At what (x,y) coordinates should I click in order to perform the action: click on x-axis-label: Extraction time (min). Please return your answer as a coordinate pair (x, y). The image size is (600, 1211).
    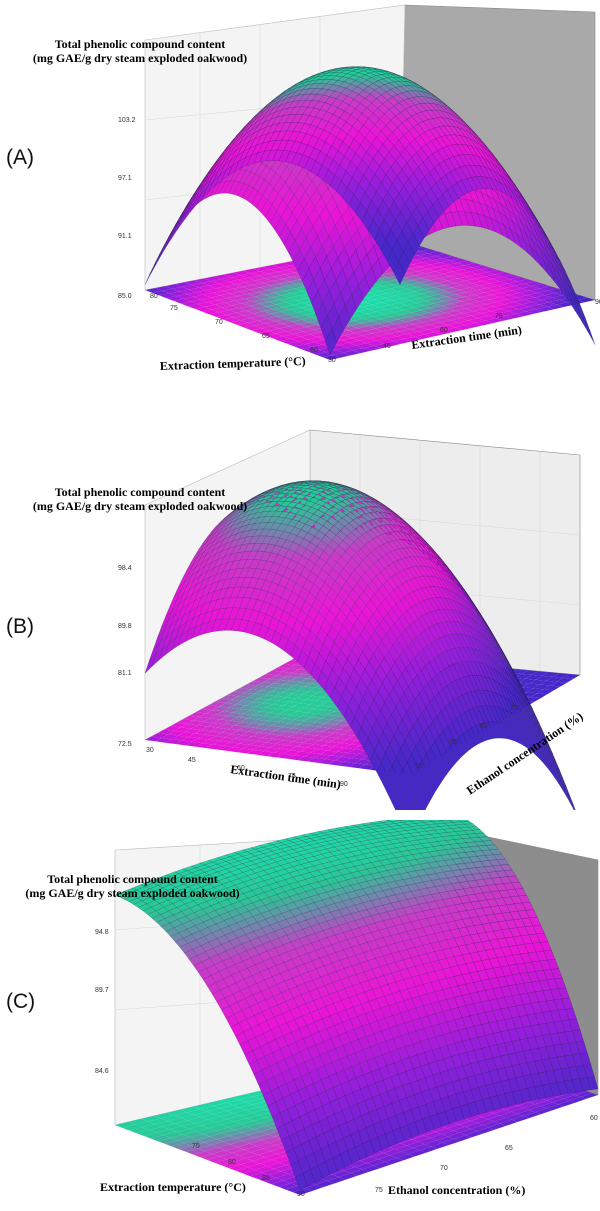
    Looking at the image, I should click on (286, 776).